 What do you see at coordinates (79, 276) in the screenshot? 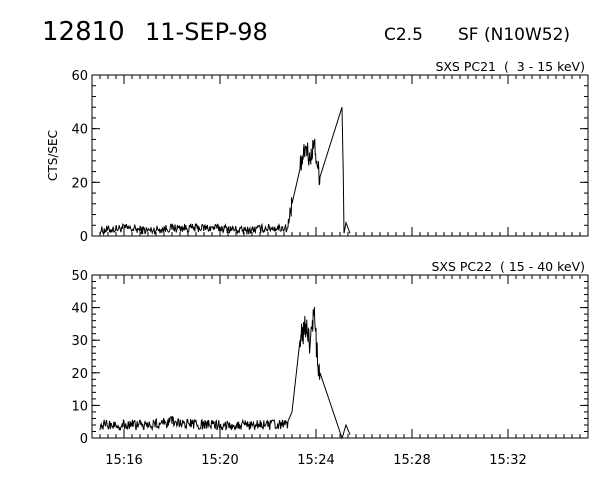
I see `y-tick-label: 50` at bounding box center [79, 276].